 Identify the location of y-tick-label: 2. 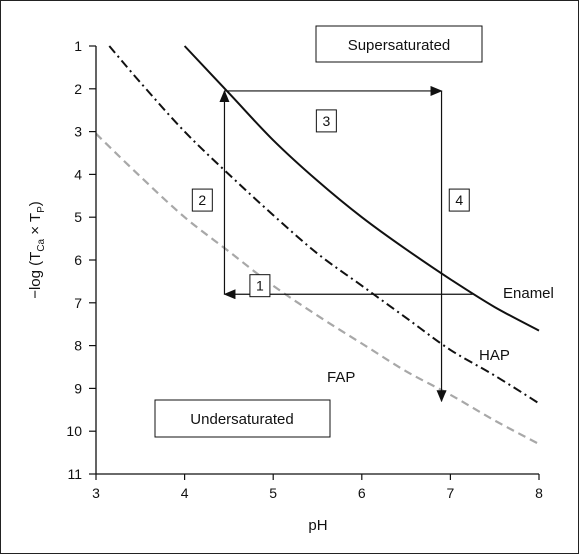
(78, 89).